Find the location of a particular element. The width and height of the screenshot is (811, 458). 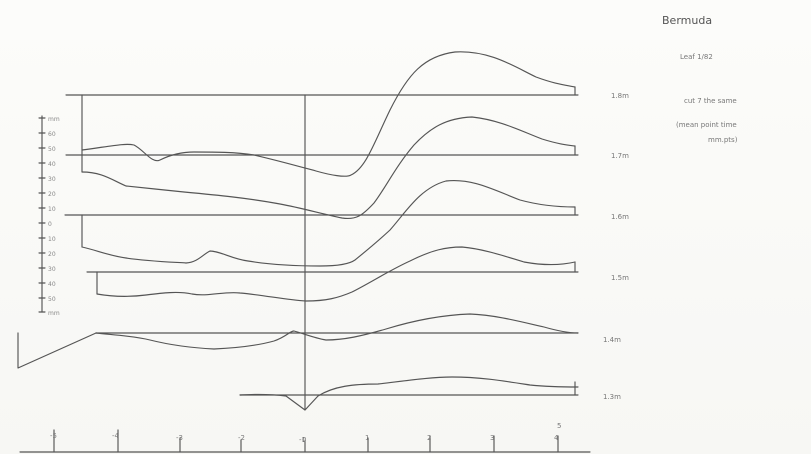

trace-label-4: 1.5m is located at coordinates (620, 278).